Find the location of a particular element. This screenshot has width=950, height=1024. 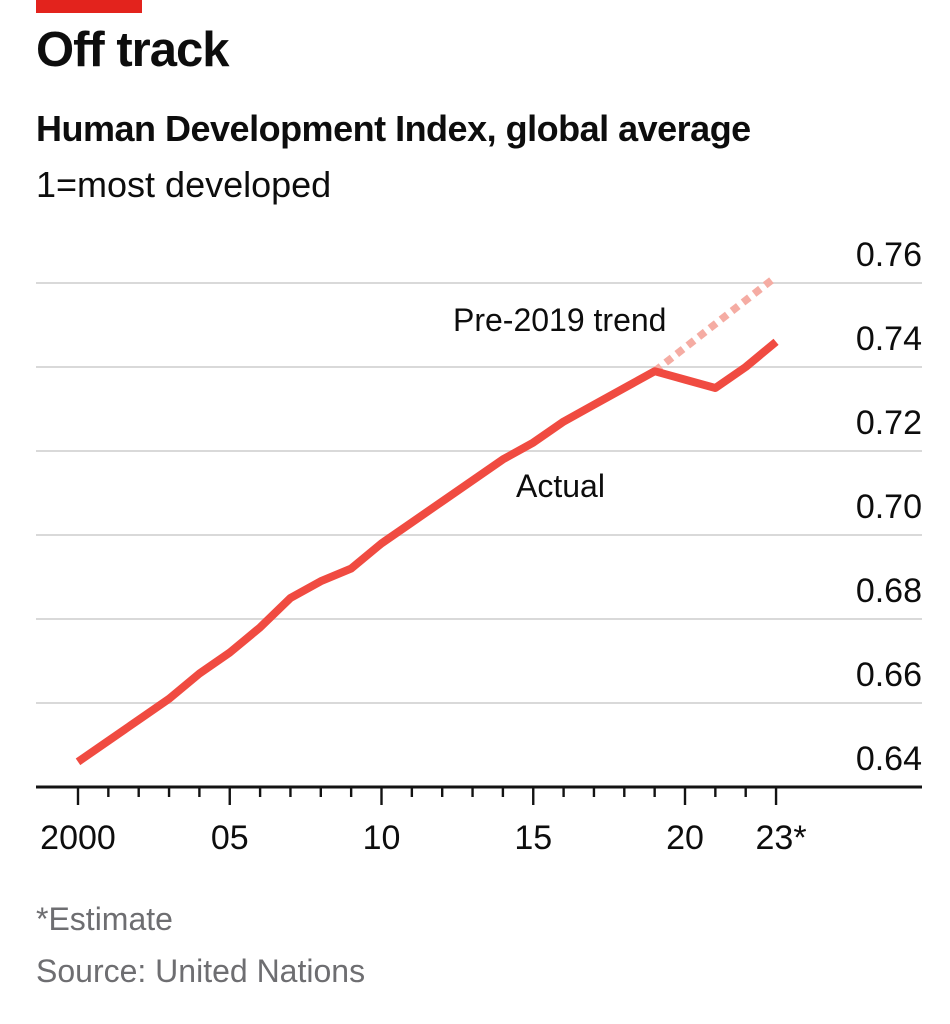

y-axis-label: 0.74 is located at coordinates (889, 339).